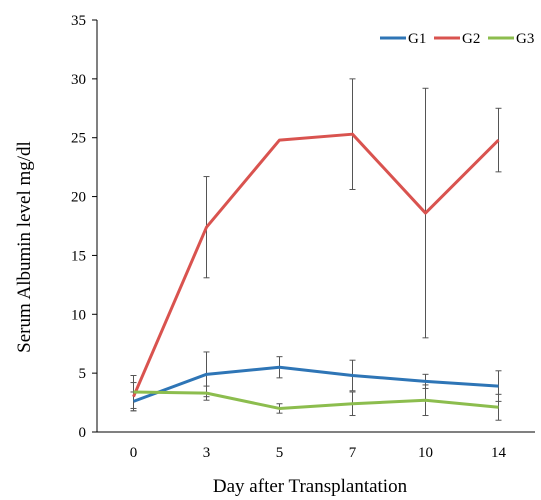 Image resolution: width=541 pixels, height=500 pixels. Describe the element at coordinates (353, 453) in the screenshot. I see `x-tick-label: 7` at that location.